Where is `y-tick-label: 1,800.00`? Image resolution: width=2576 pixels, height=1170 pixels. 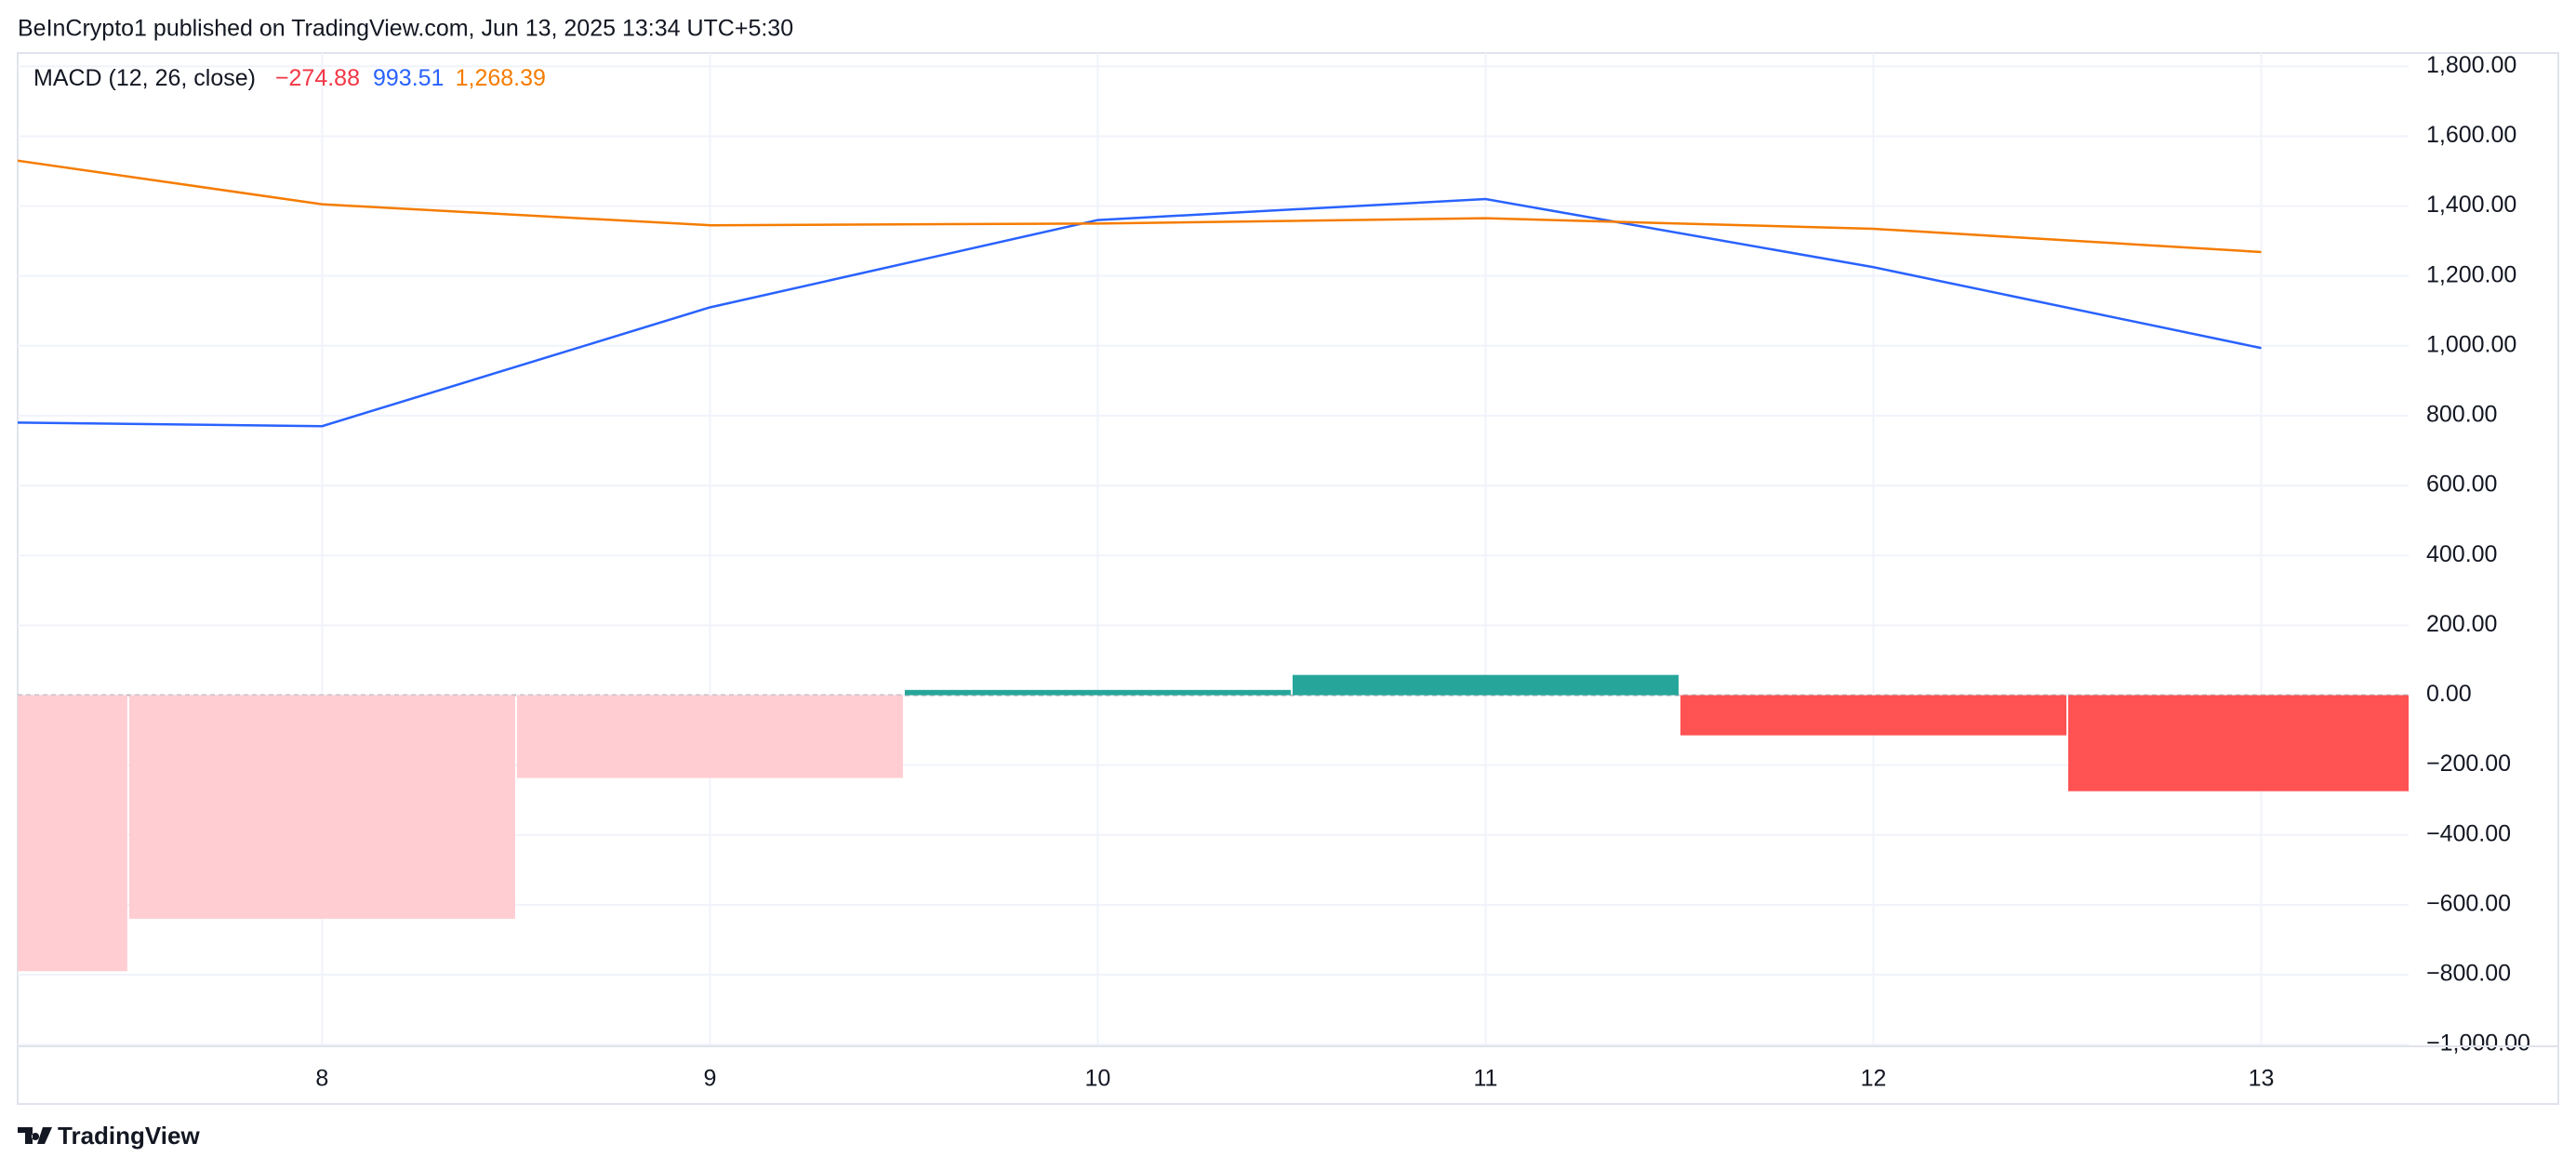 y-tick-label: 1,800.00 is located at coordinates (2471, 65).